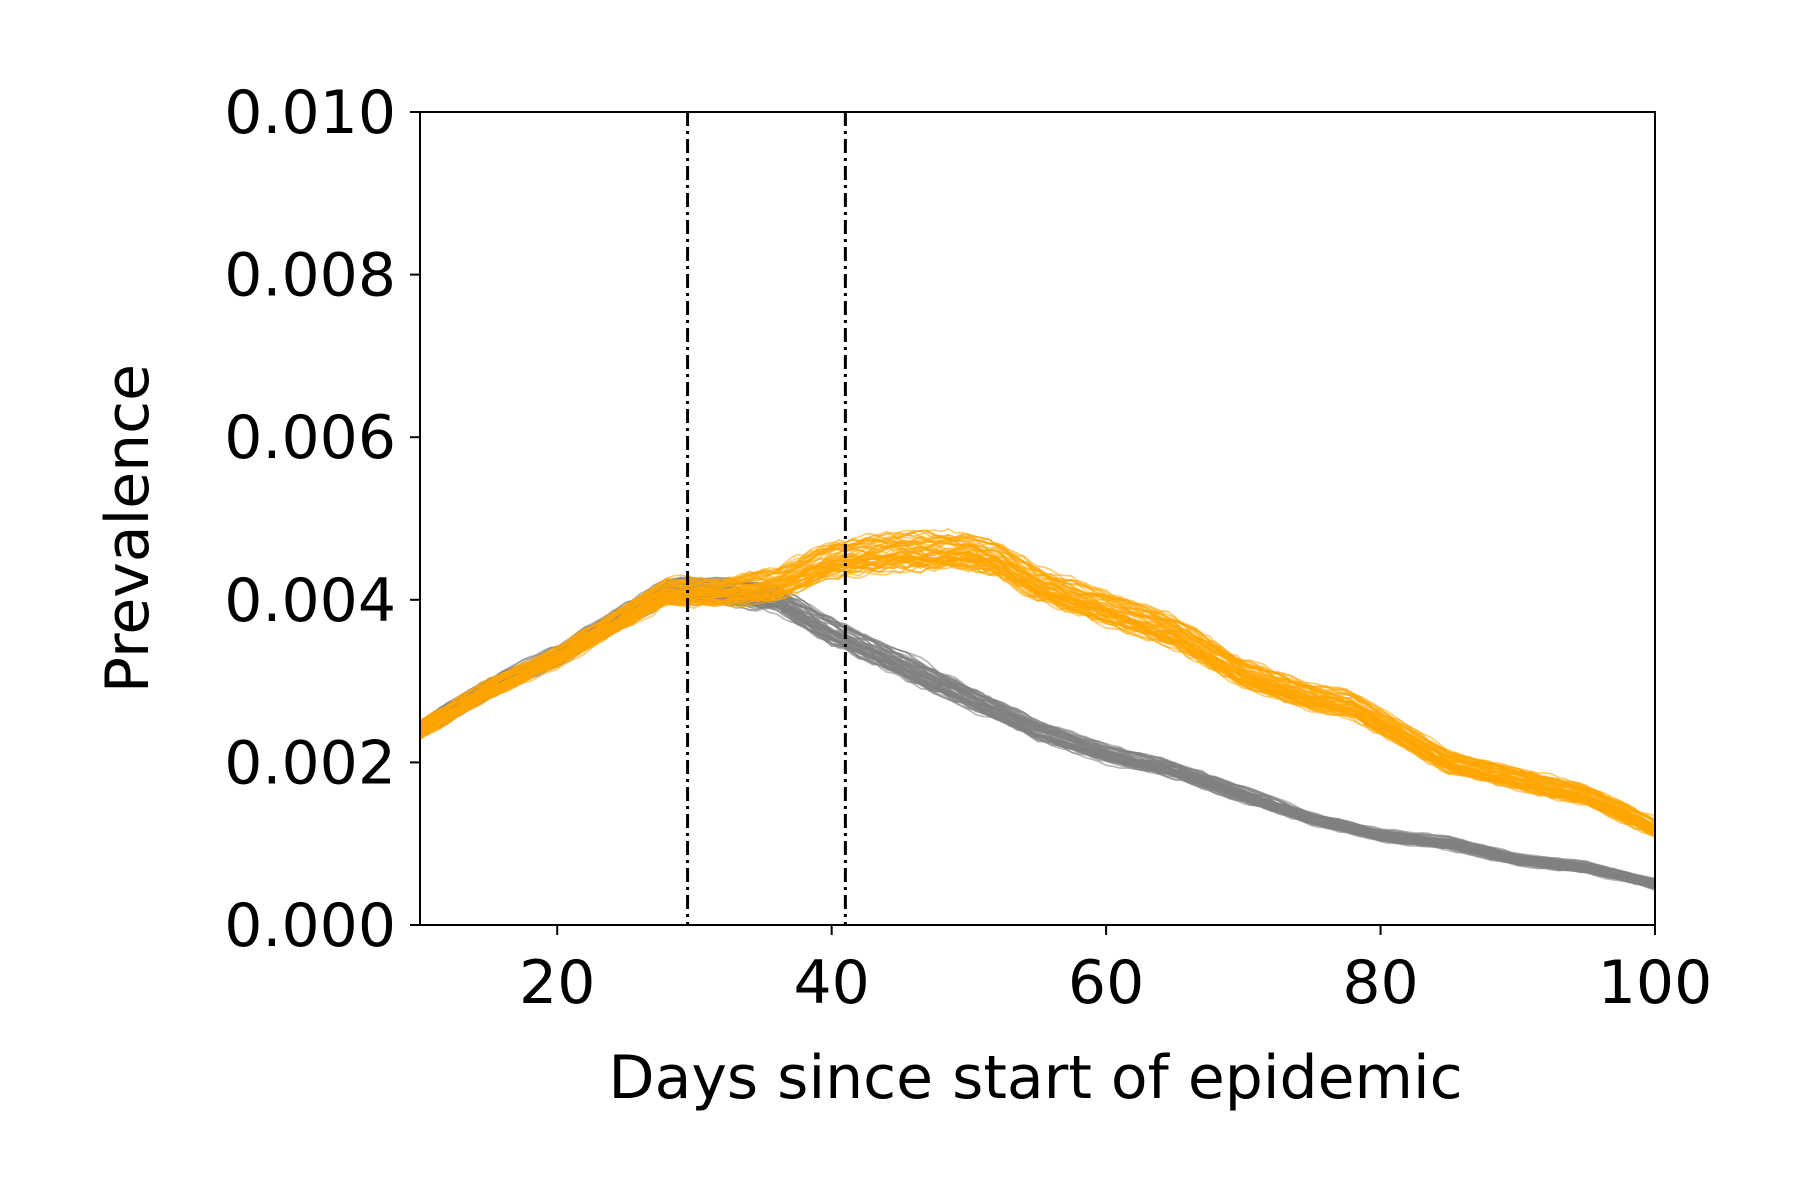  Describe the element at coordinates (310, 763) in the screenshot. I see `y-tick-label: 0.002` at that location.